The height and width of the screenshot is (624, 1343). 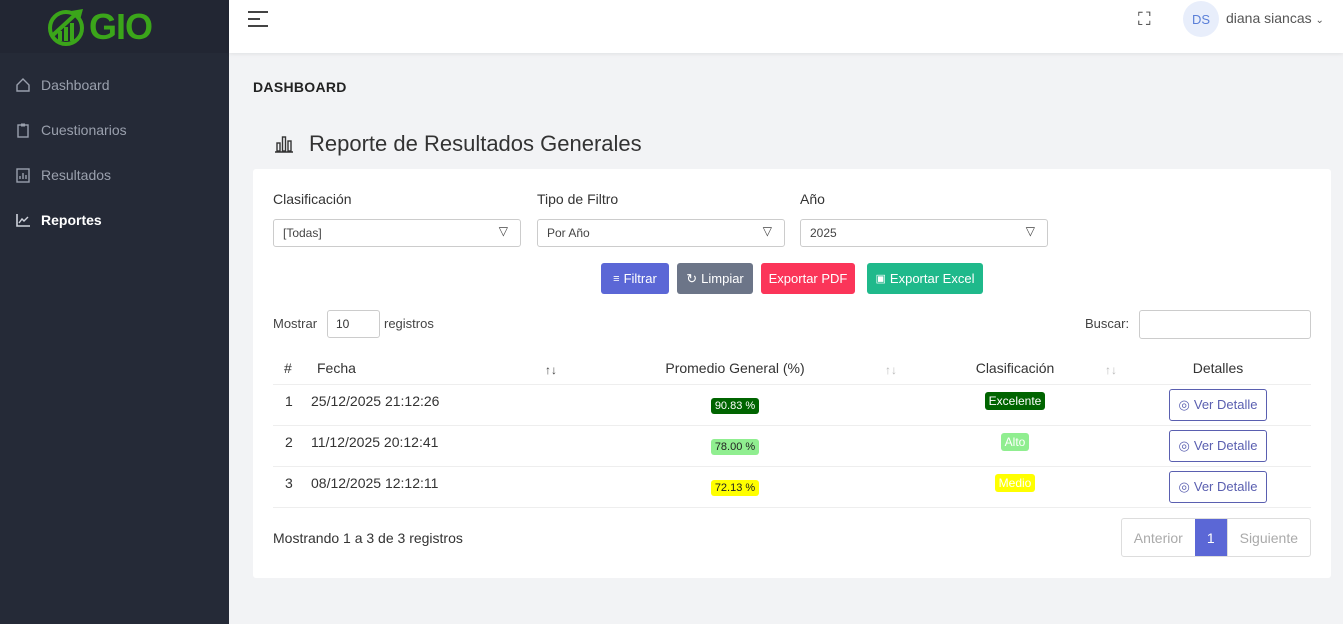 I want to click on user-menu: diana siancas ⌄, so click(x=1275, y=18).